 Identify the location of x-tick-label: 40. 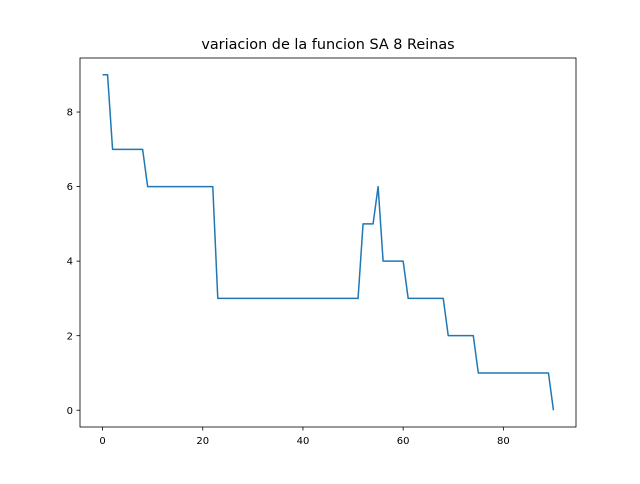
(303, 441).